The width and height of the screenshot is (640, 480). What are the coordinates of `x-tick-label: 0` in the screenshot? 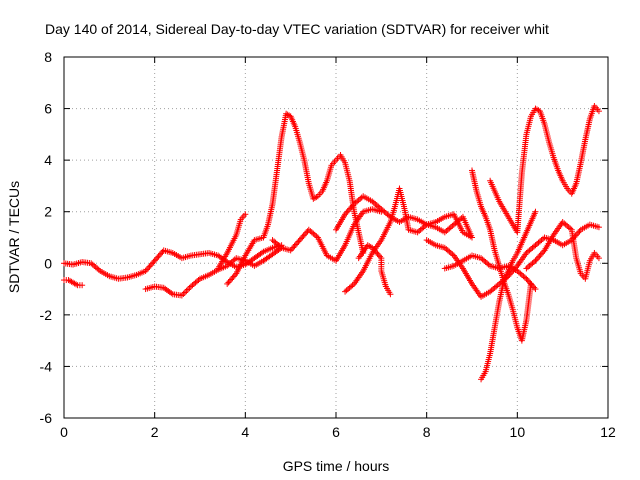 It's located at (64, 432).